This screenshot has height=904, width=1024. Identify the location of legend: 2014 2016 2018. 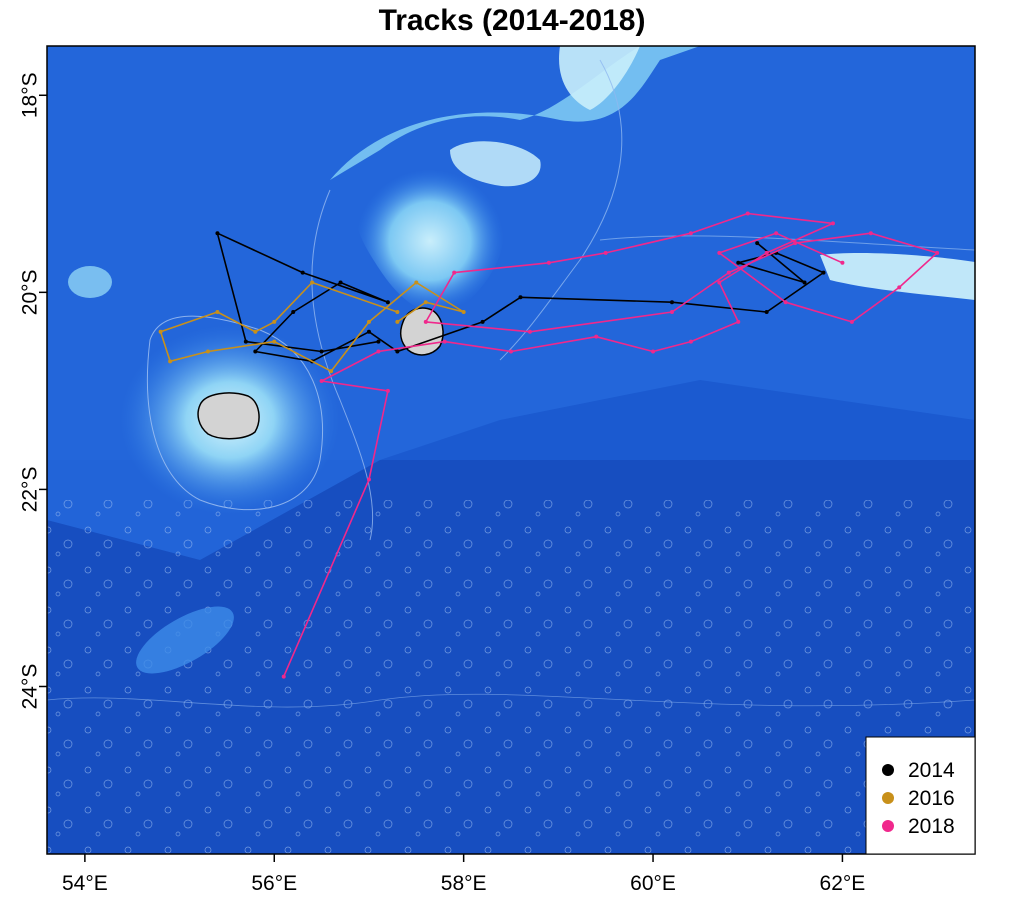
(920, 795).